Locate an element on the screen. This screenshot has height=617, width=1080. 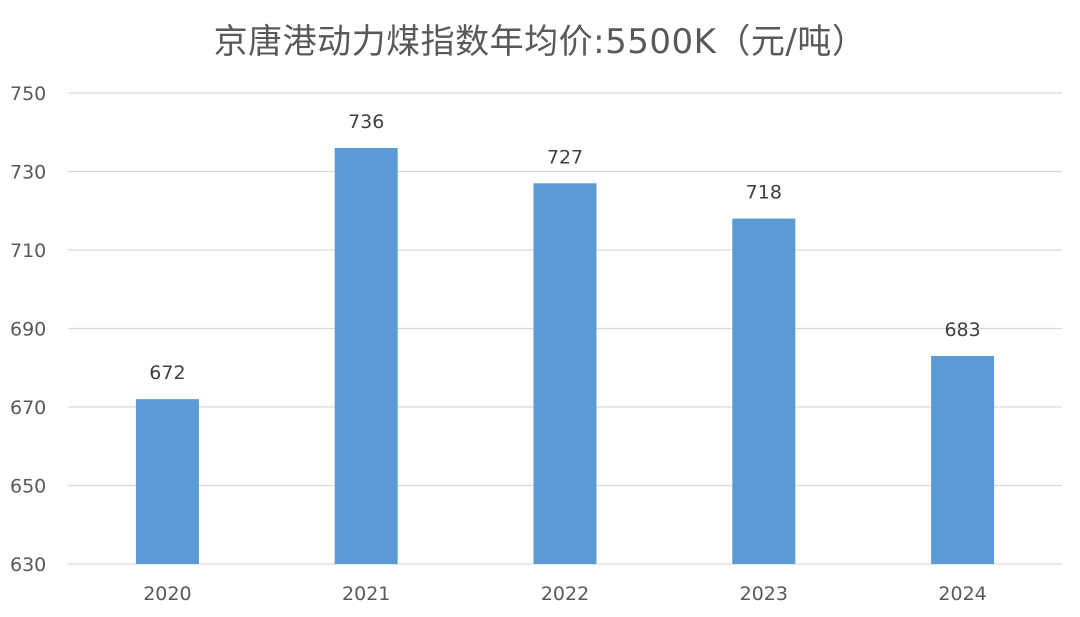
bar-2022 is located at coordinates (565, 373).